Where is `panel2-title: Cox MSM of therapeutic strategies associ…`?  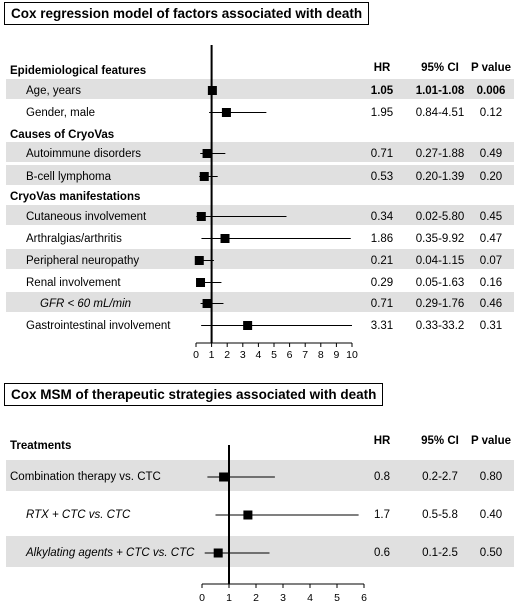 panel2-title: Cox MSM of therapeutic strategies associ… is located at coordinates (194, 394).